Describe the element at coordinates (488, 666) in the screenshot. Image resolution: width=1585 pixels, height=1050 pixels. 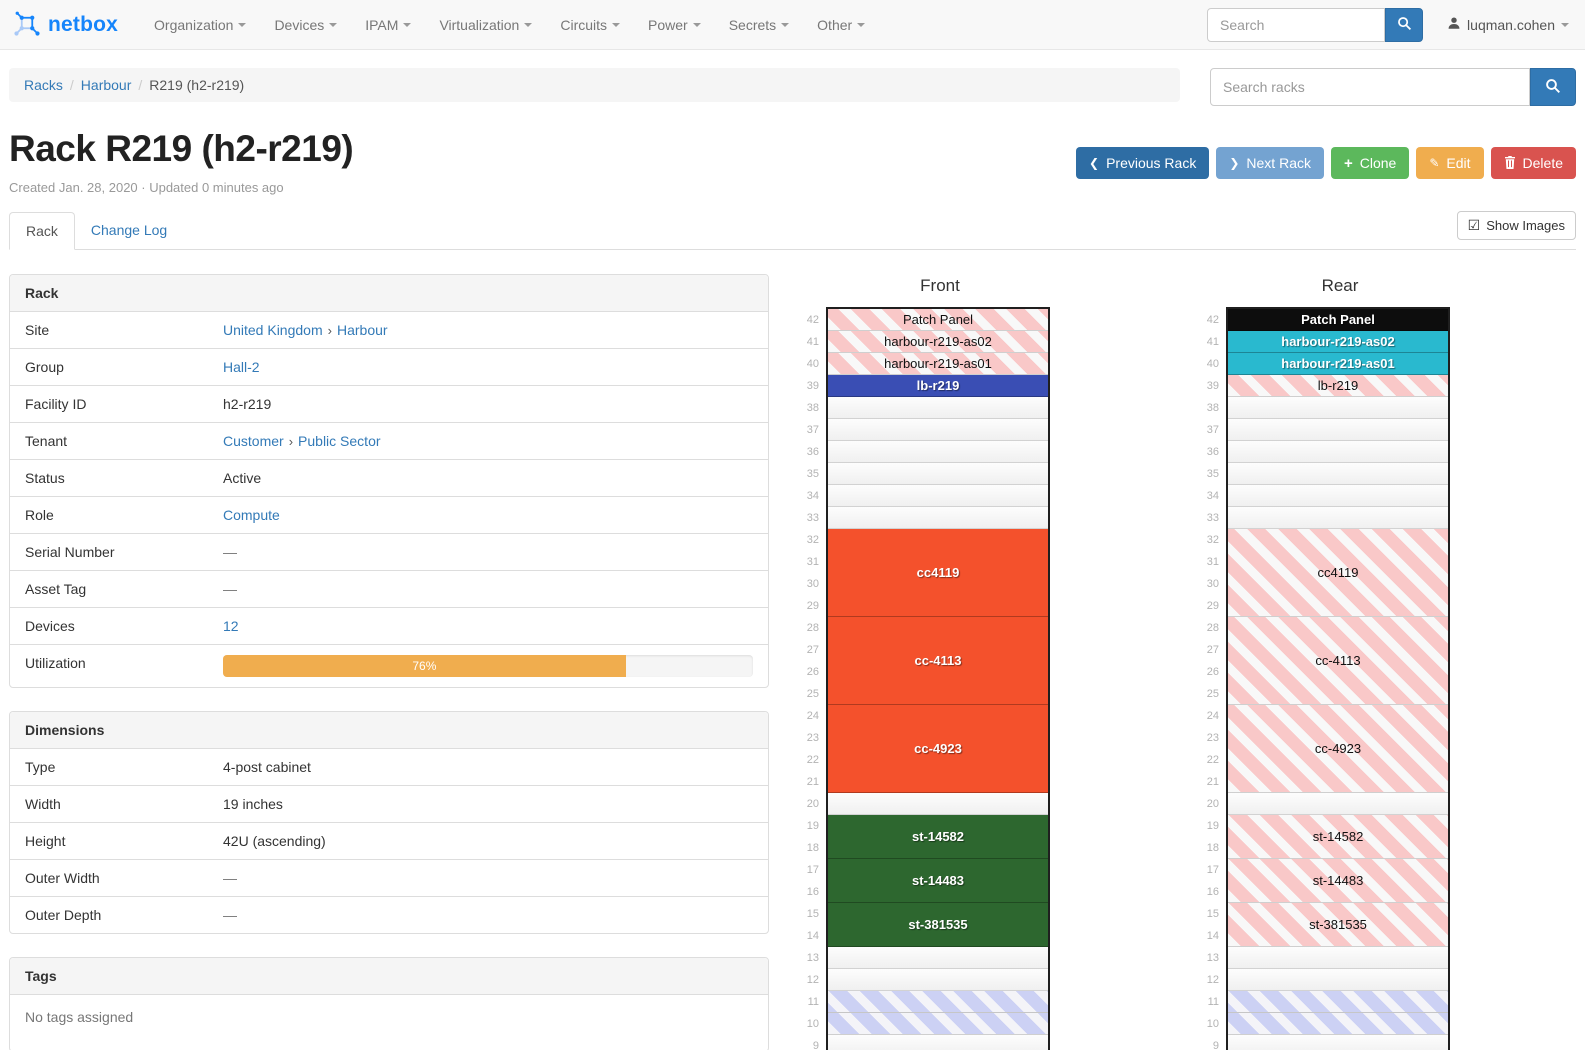
I see `utilization-bar-track: 76%` at that location.